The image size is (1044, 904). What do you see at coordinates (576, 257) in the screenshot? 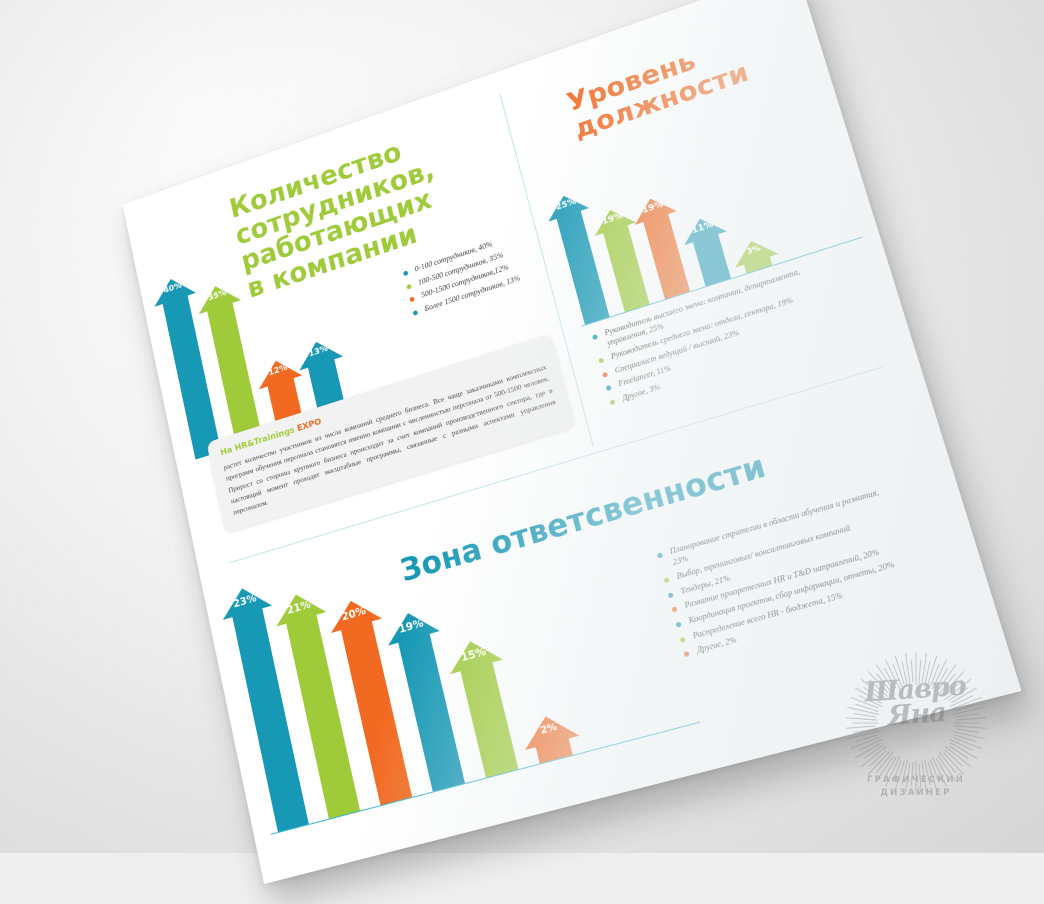
I see `bar-top-management: 25%` at bounding box center [576, 257].